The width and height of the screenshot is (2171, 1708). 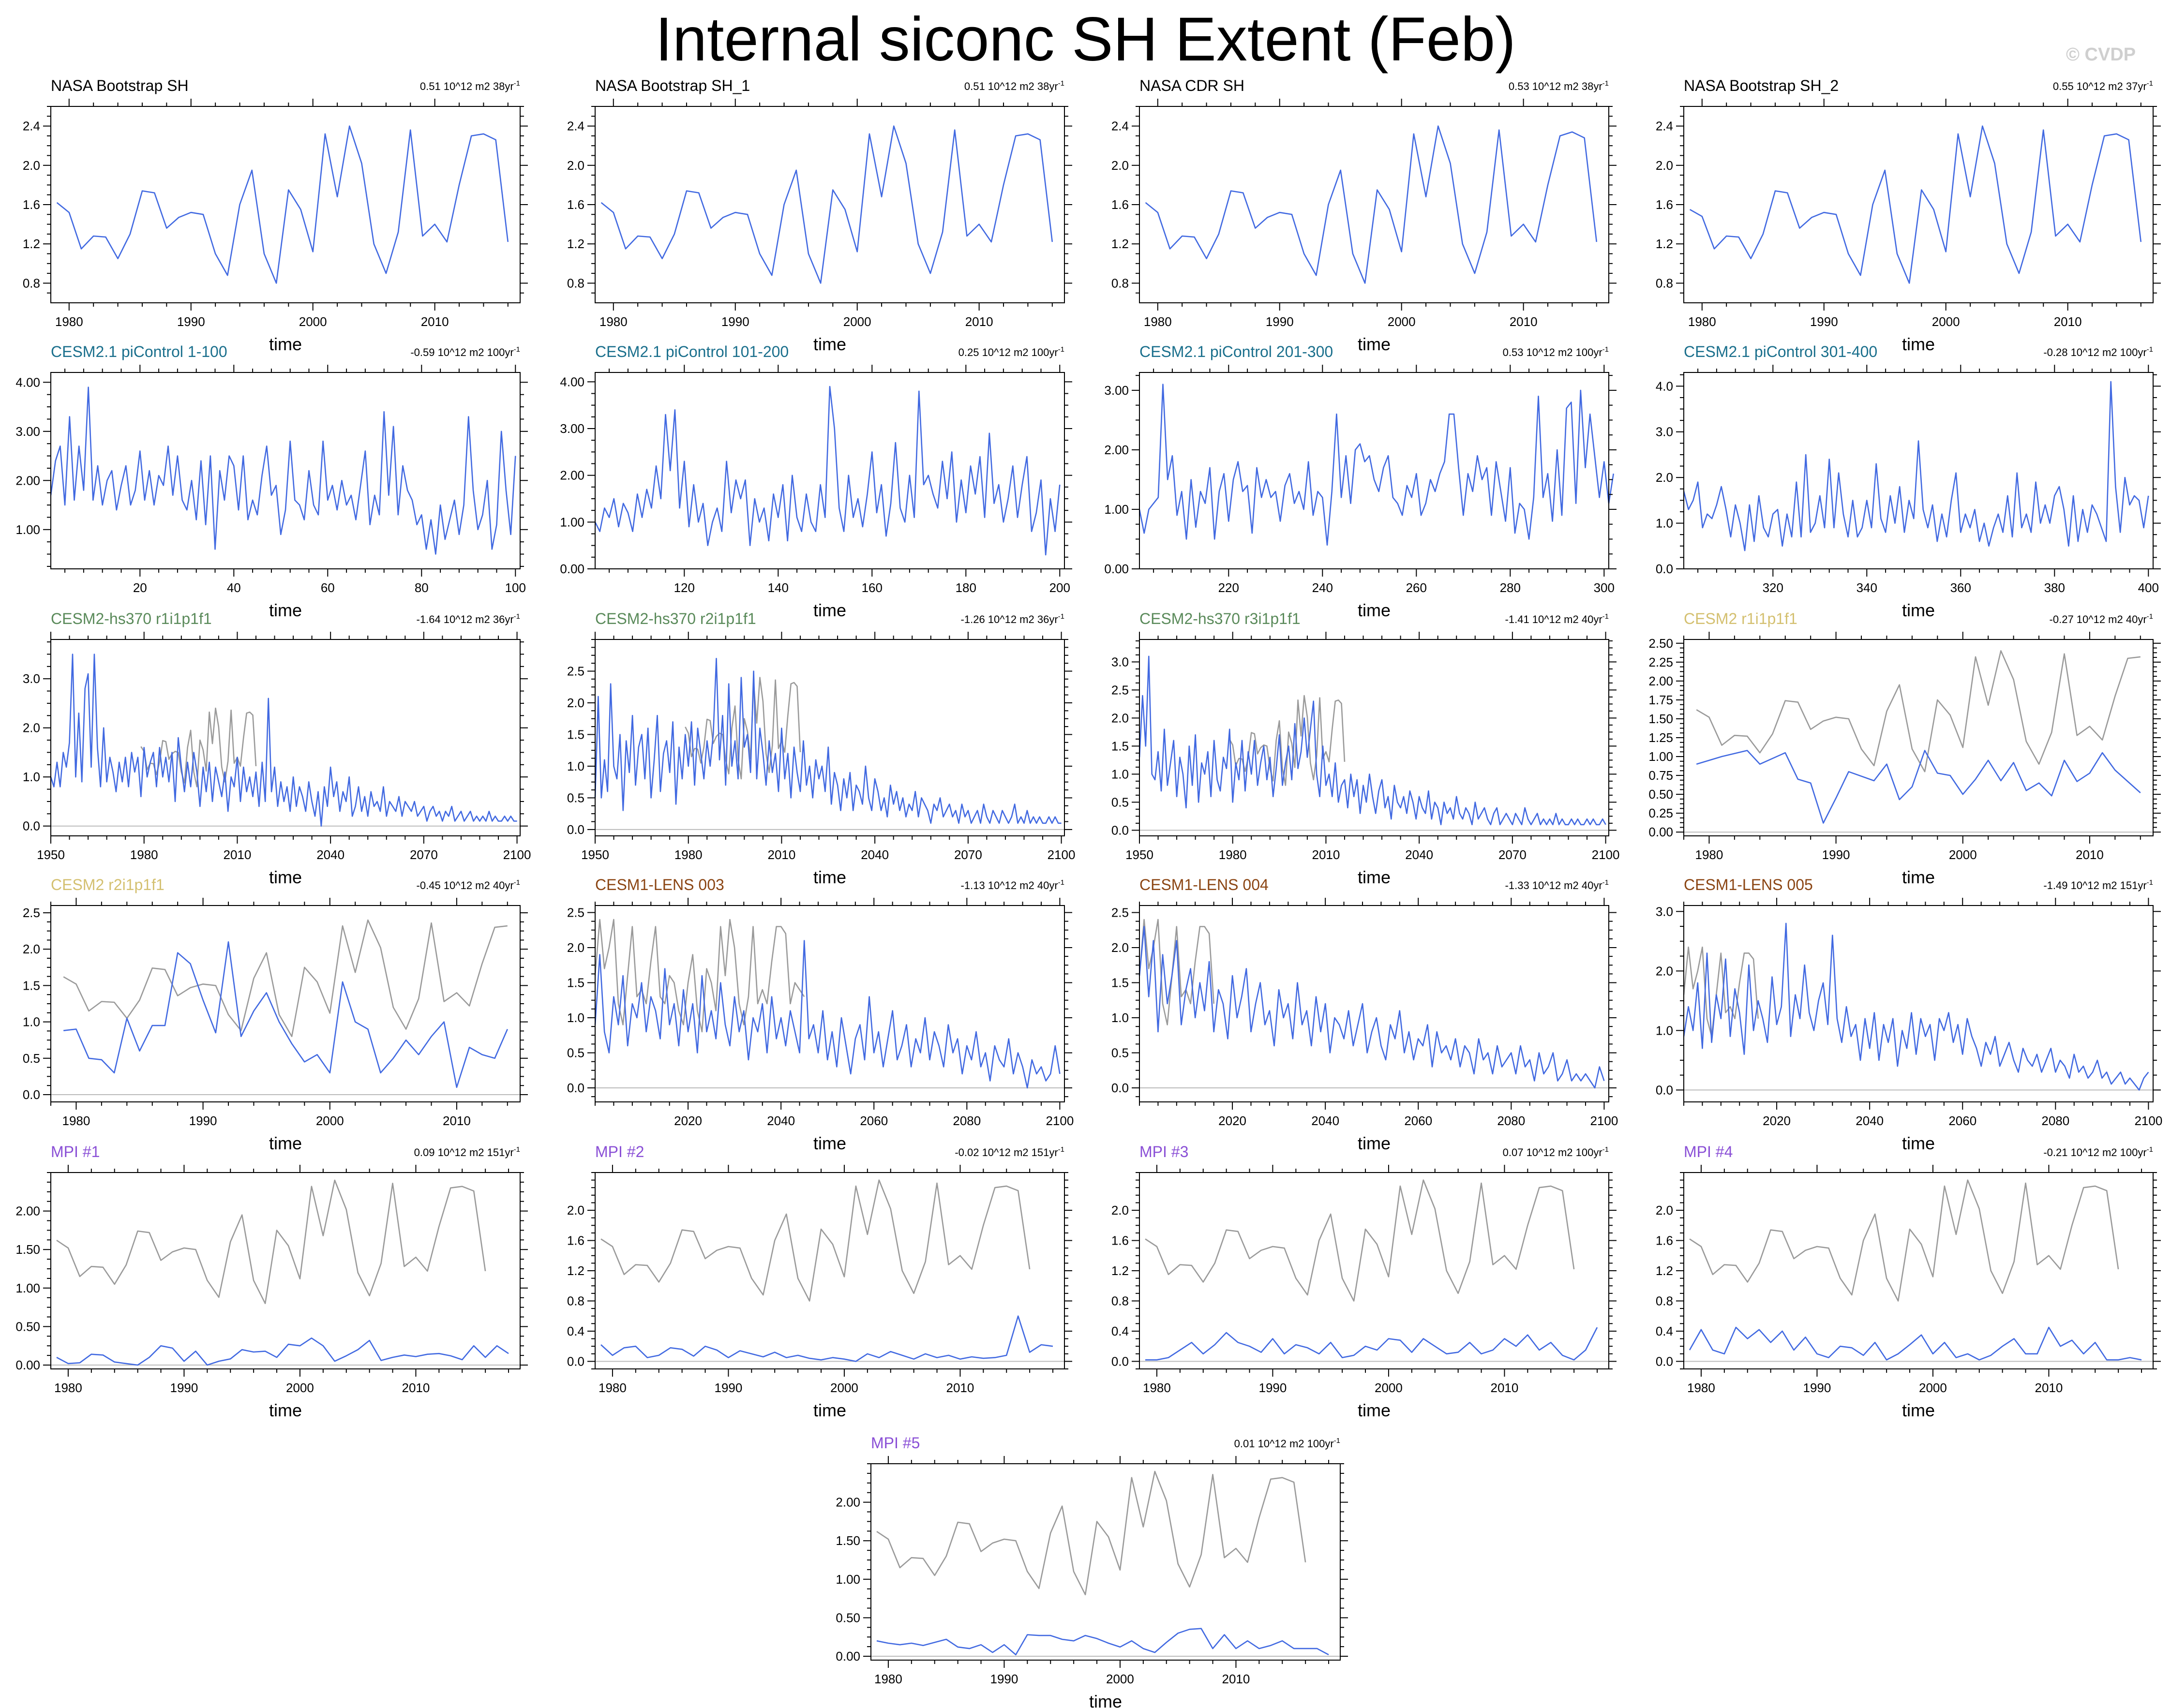 What do you see at coordinates (1232, 1121) in the screenshot?
I see `x-tick-label: 2020` at bounding box center [1232, 1121].